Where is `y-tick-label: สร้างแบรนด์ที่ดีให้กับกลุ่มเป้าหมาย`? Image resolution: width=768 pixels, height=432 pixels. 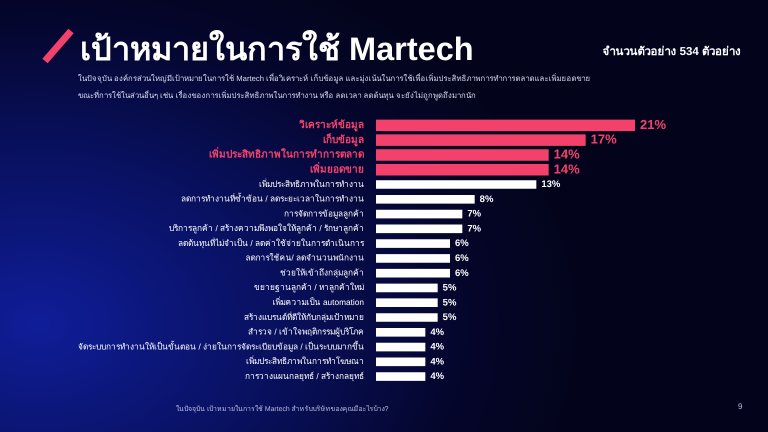
y-tick-label: สร้างแบรนด์ที่ดีให้กับกลุ่มเป้าหมาย is located at coordinates (304, 316).